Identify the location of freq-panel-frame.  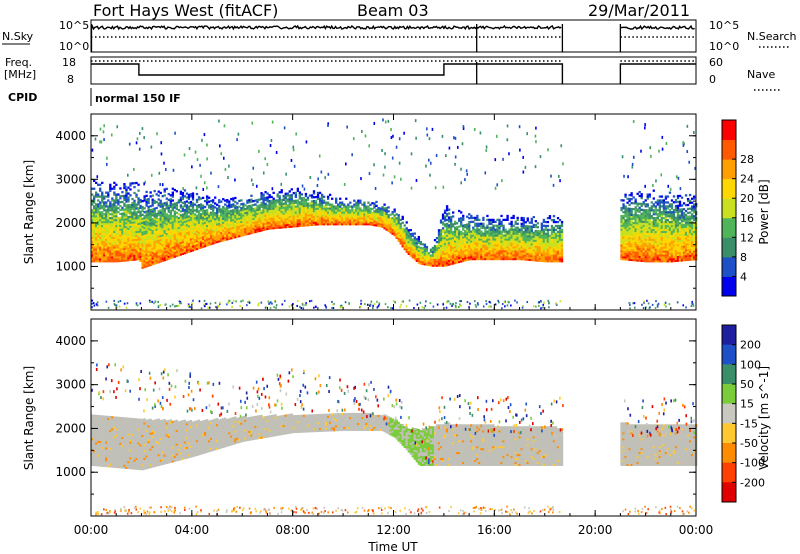
(393, 70).